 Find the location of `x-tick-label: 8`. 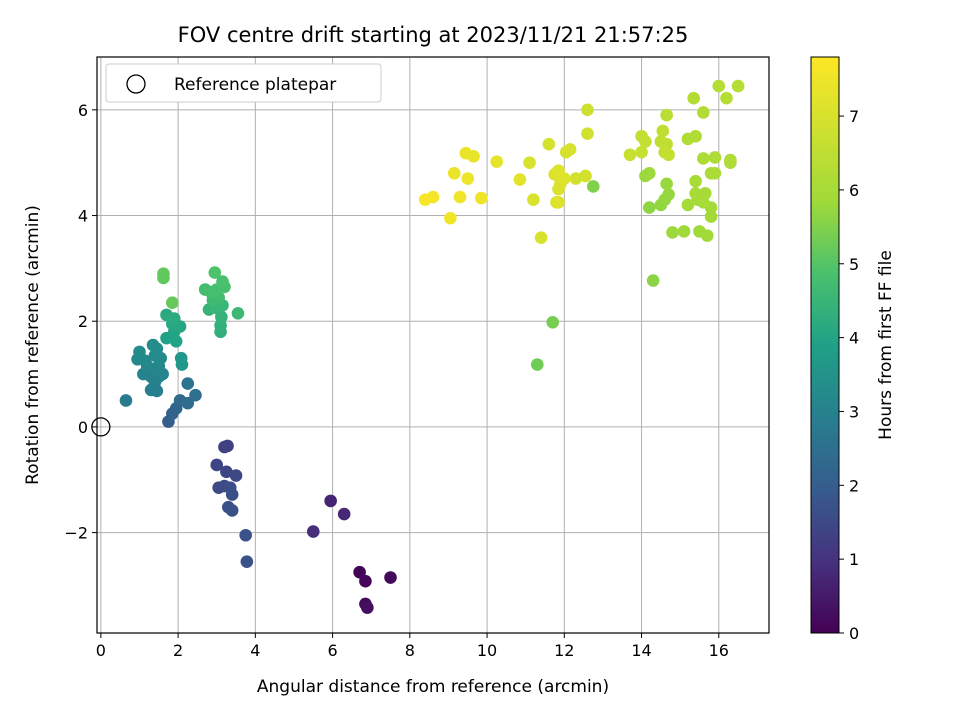

x-tick-label: 8 is located at coordinates (410, 650).